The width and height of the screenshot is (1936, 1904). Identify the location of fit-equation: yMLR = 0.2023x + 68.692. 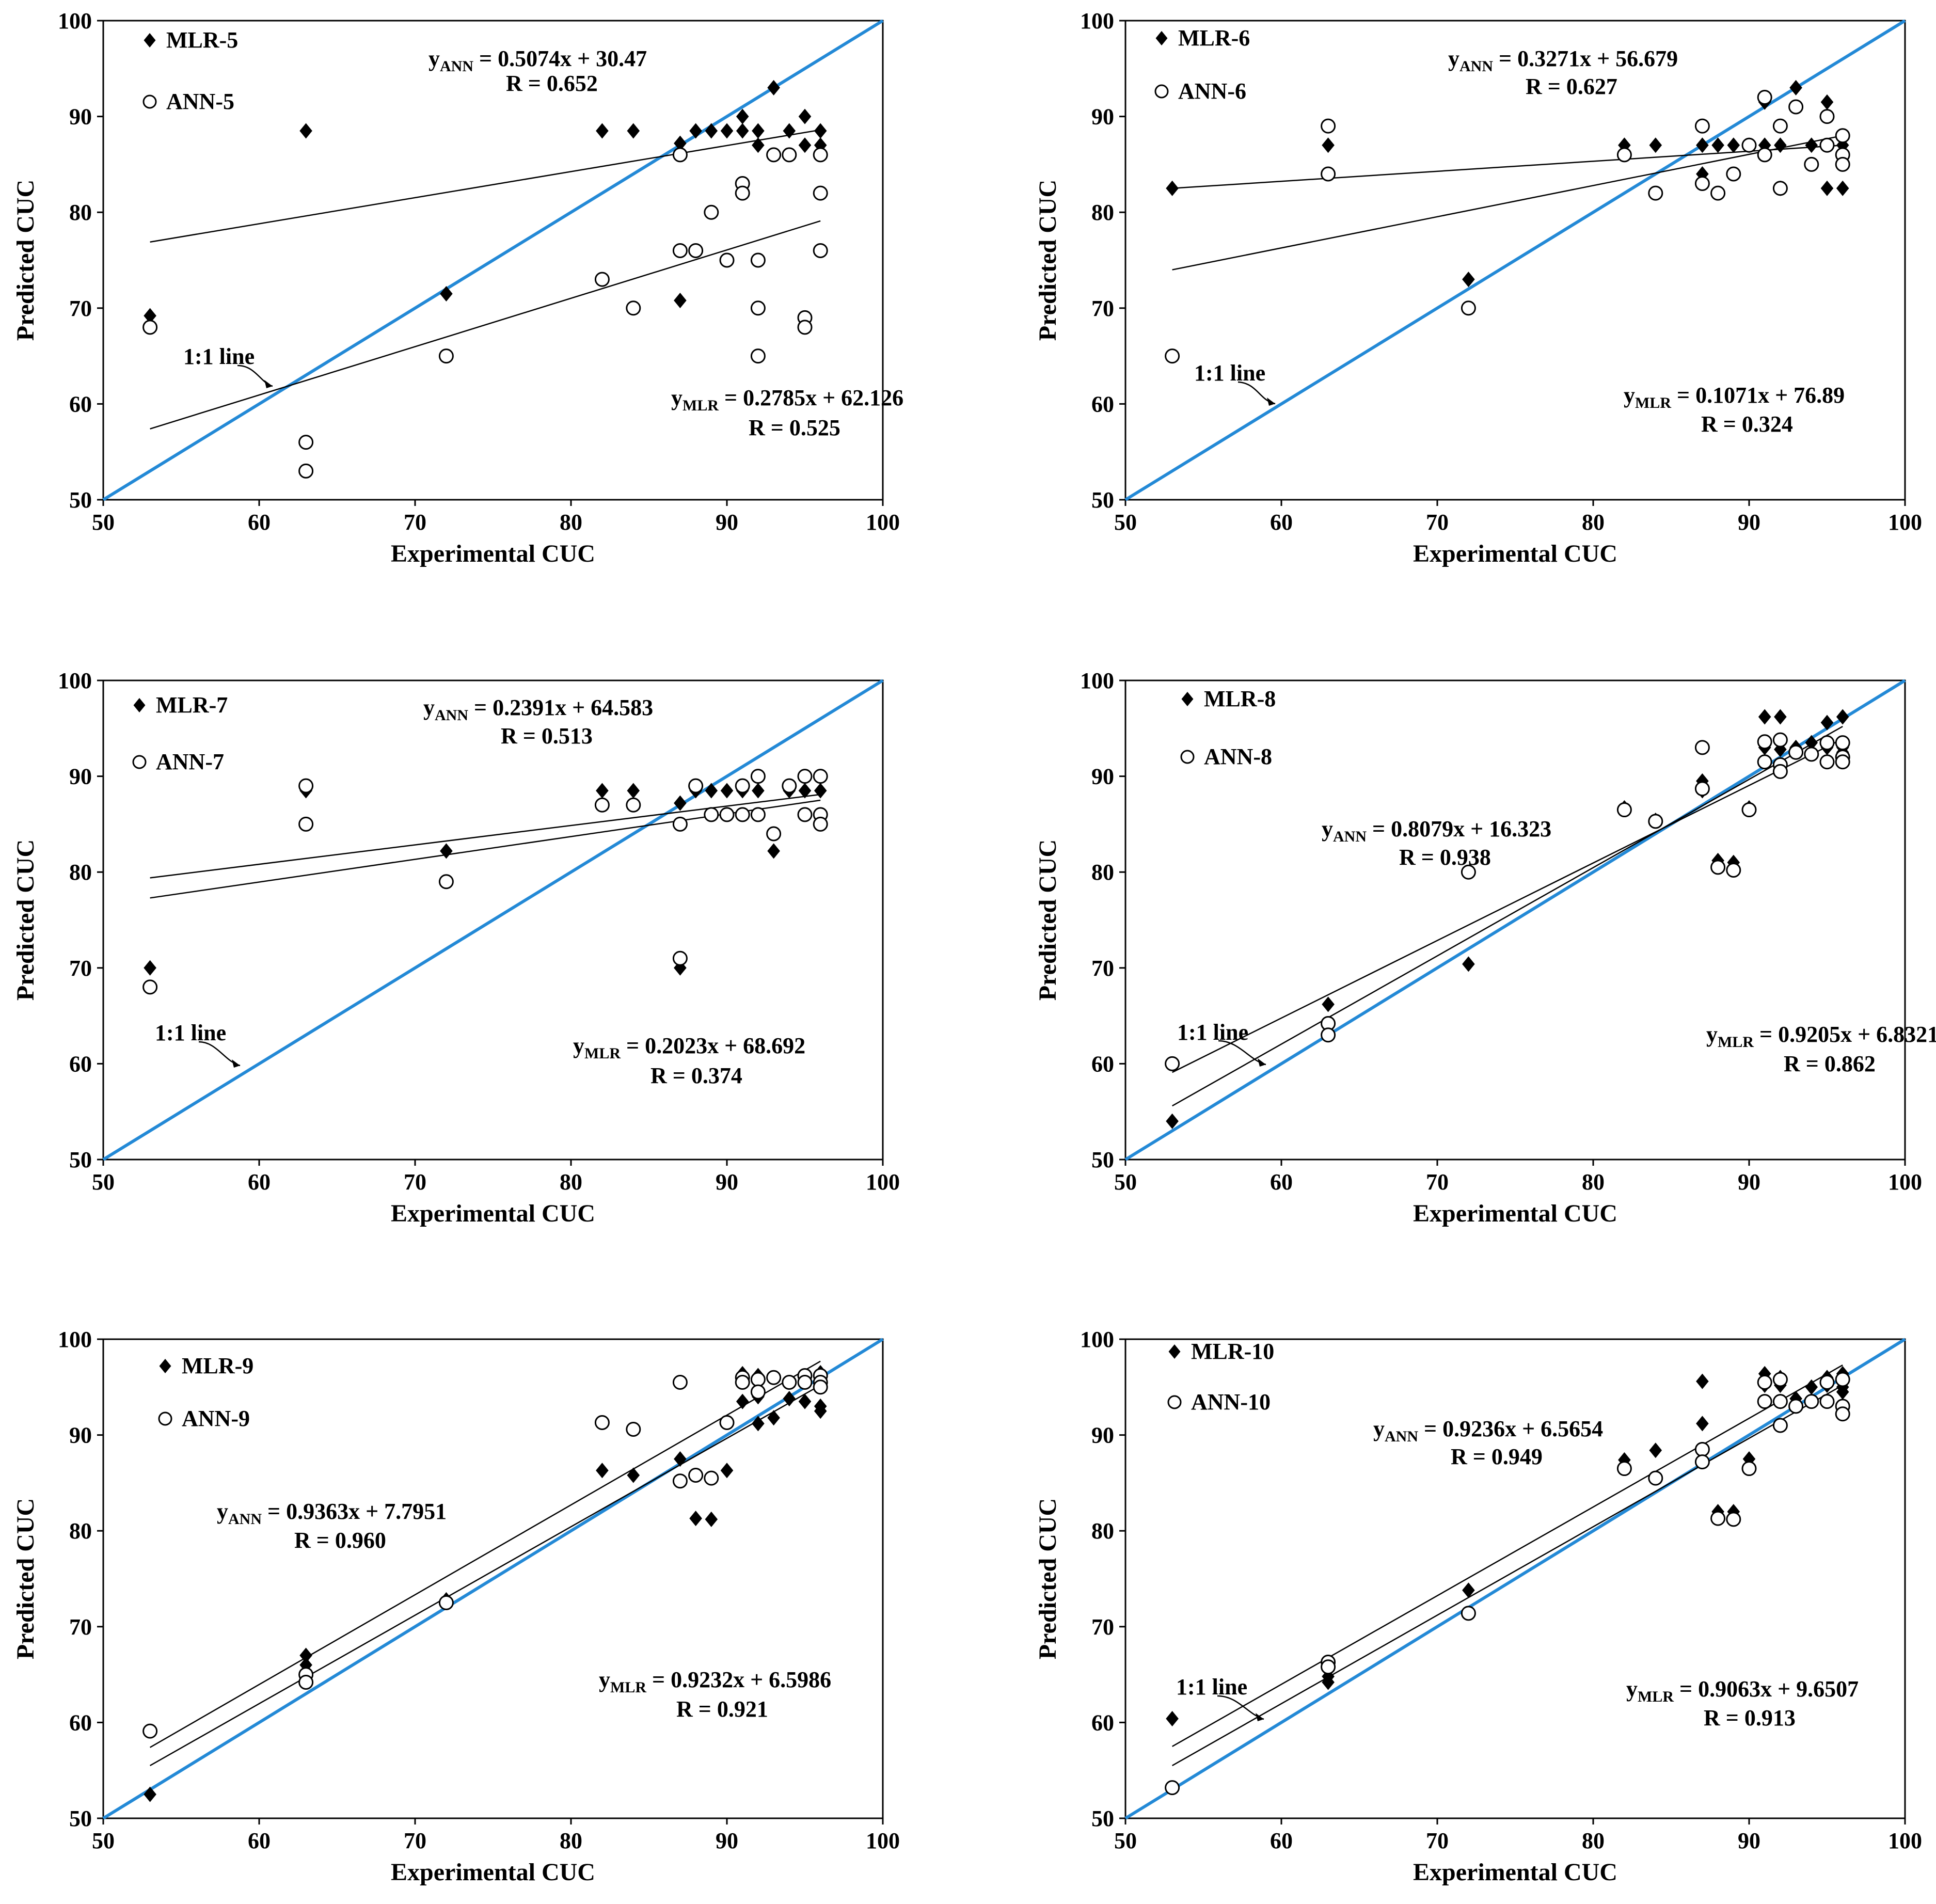
(689, 1048).